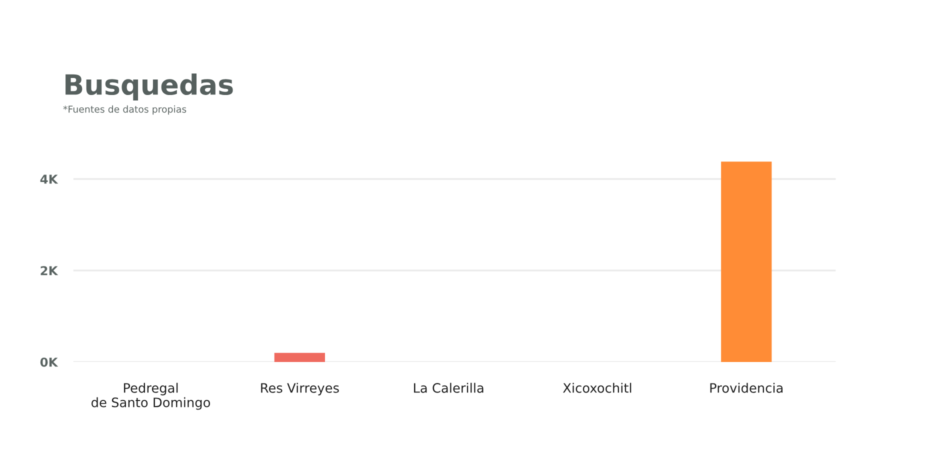  What do you see at coordinates (597, 387) in the screenshot?
I see `x-tick-label: Xicoxochitl` at bounding box center [597, 387].